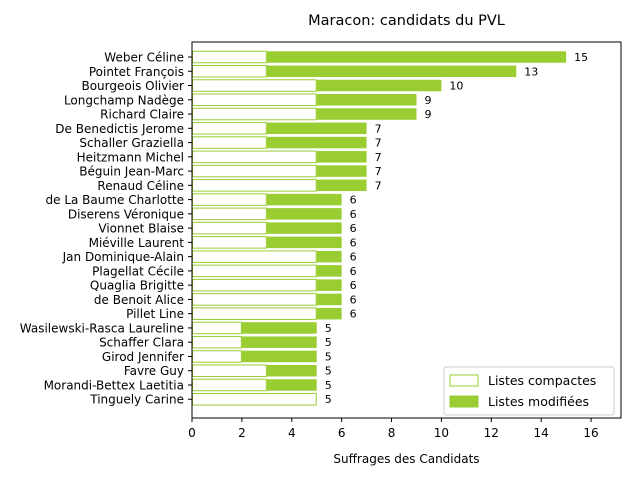  I want to click on y-tick-label: Longchamp Nadège, so click(124, 100).